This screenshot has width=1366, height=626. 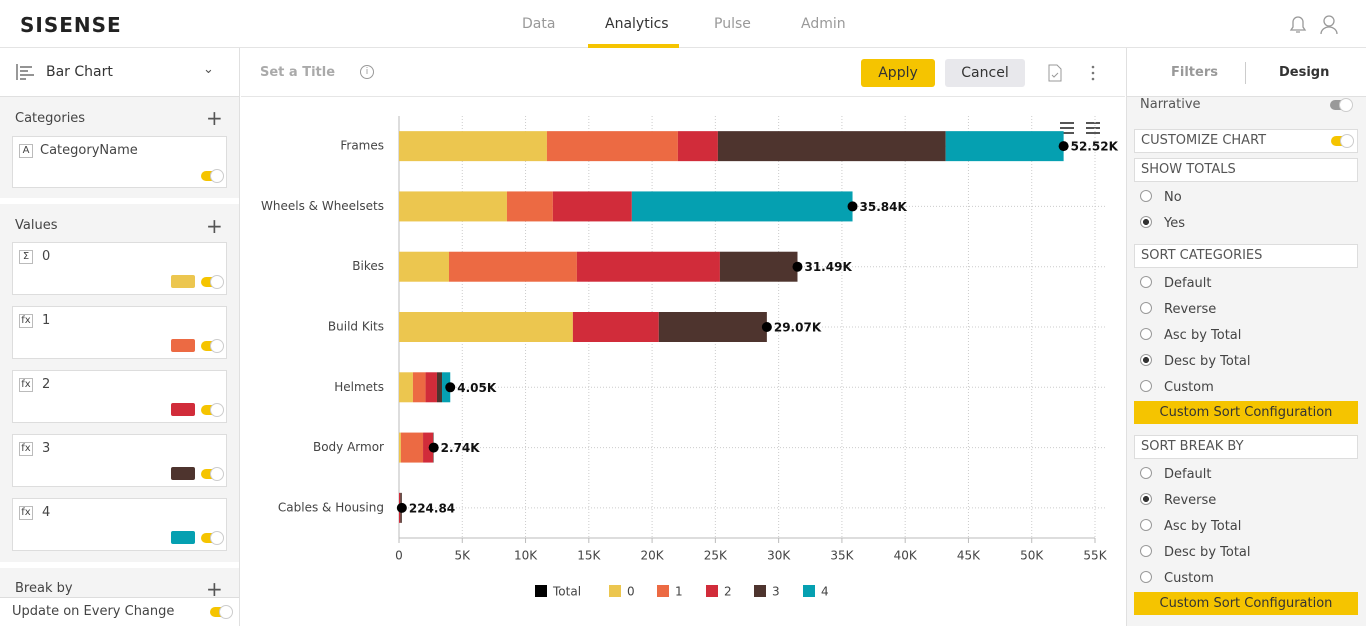 What do you see at coordinates (71, 25) in the screenshot?
I see `logo: SISENSE` at bounding box center [71, 25].